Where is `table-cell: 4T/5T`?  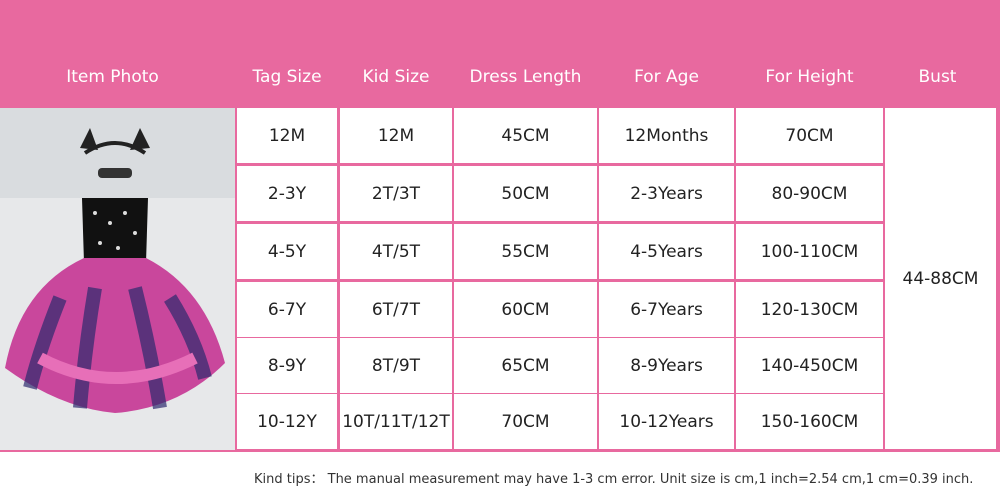
table-cell: 4T/5T is located at coordinates (396, 251).